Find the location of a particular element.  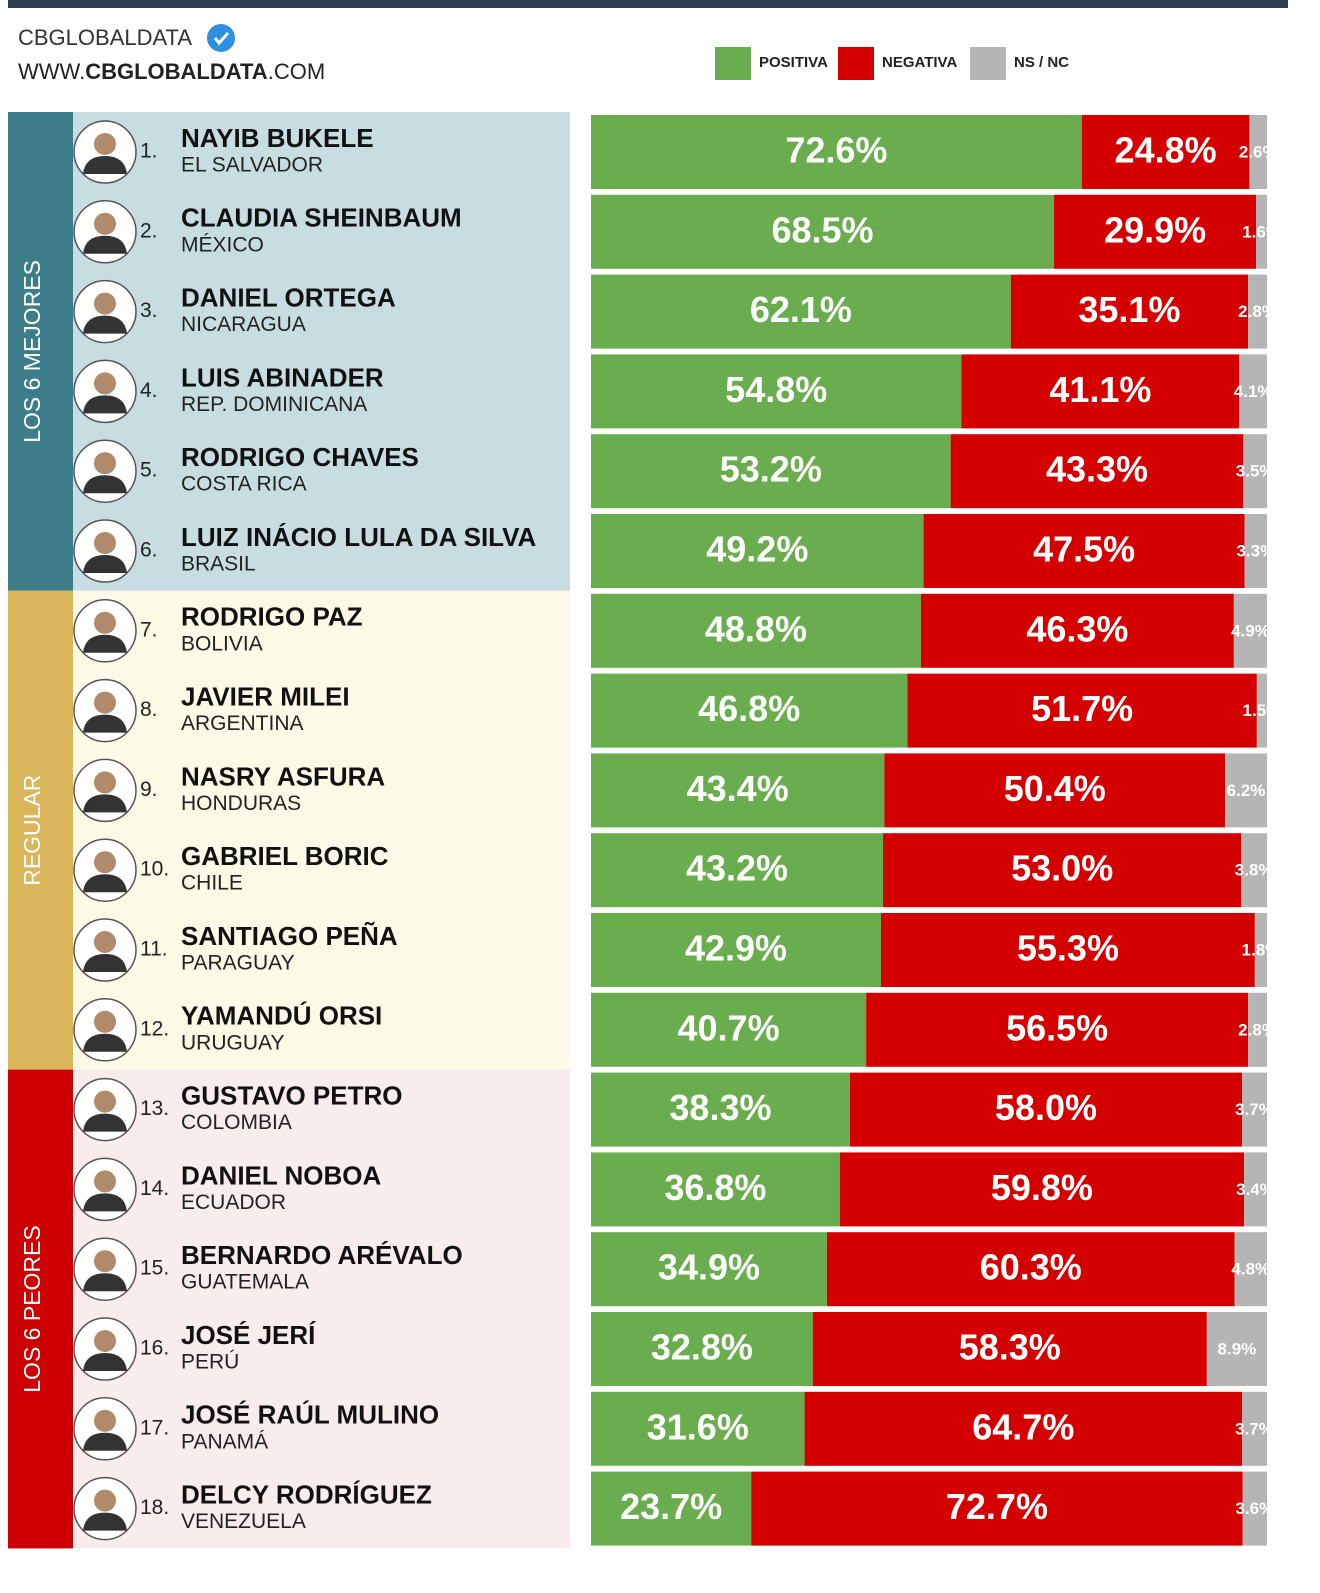

rank: 15. is located at coordinates (154, 1268).